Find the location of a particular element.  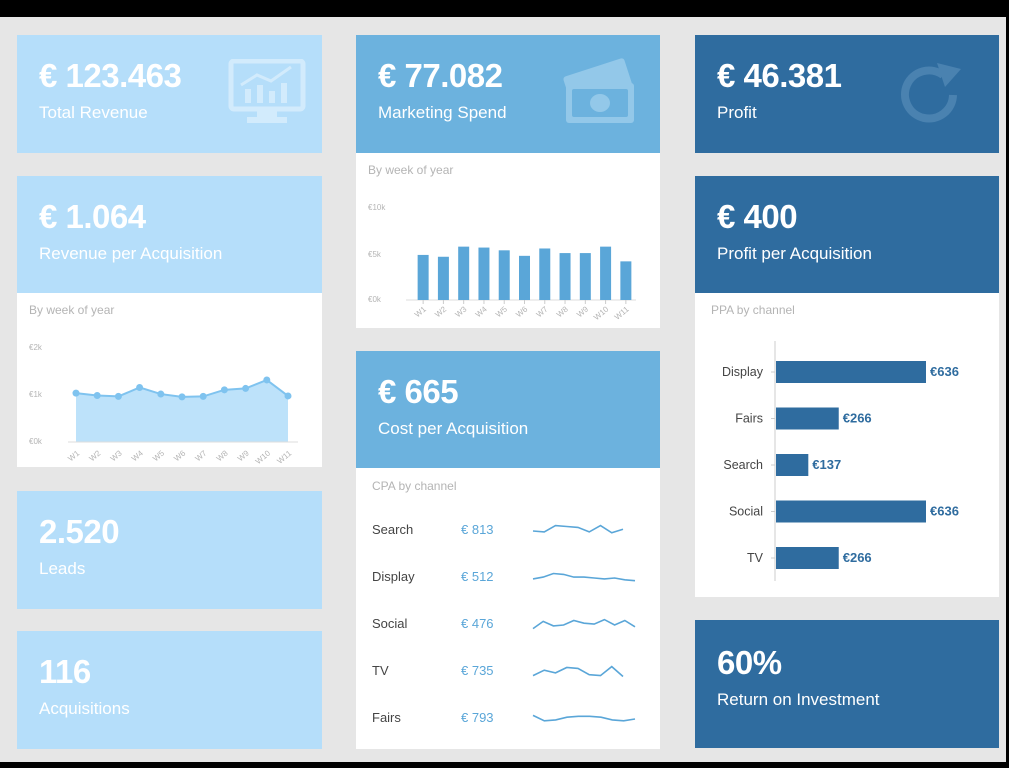

spend-bar-chart: €0k €5k €10k W1 W2 W3 W4 W5 W6 W7 W8 W9 W10 W11 is located at coordinates (502, 262).